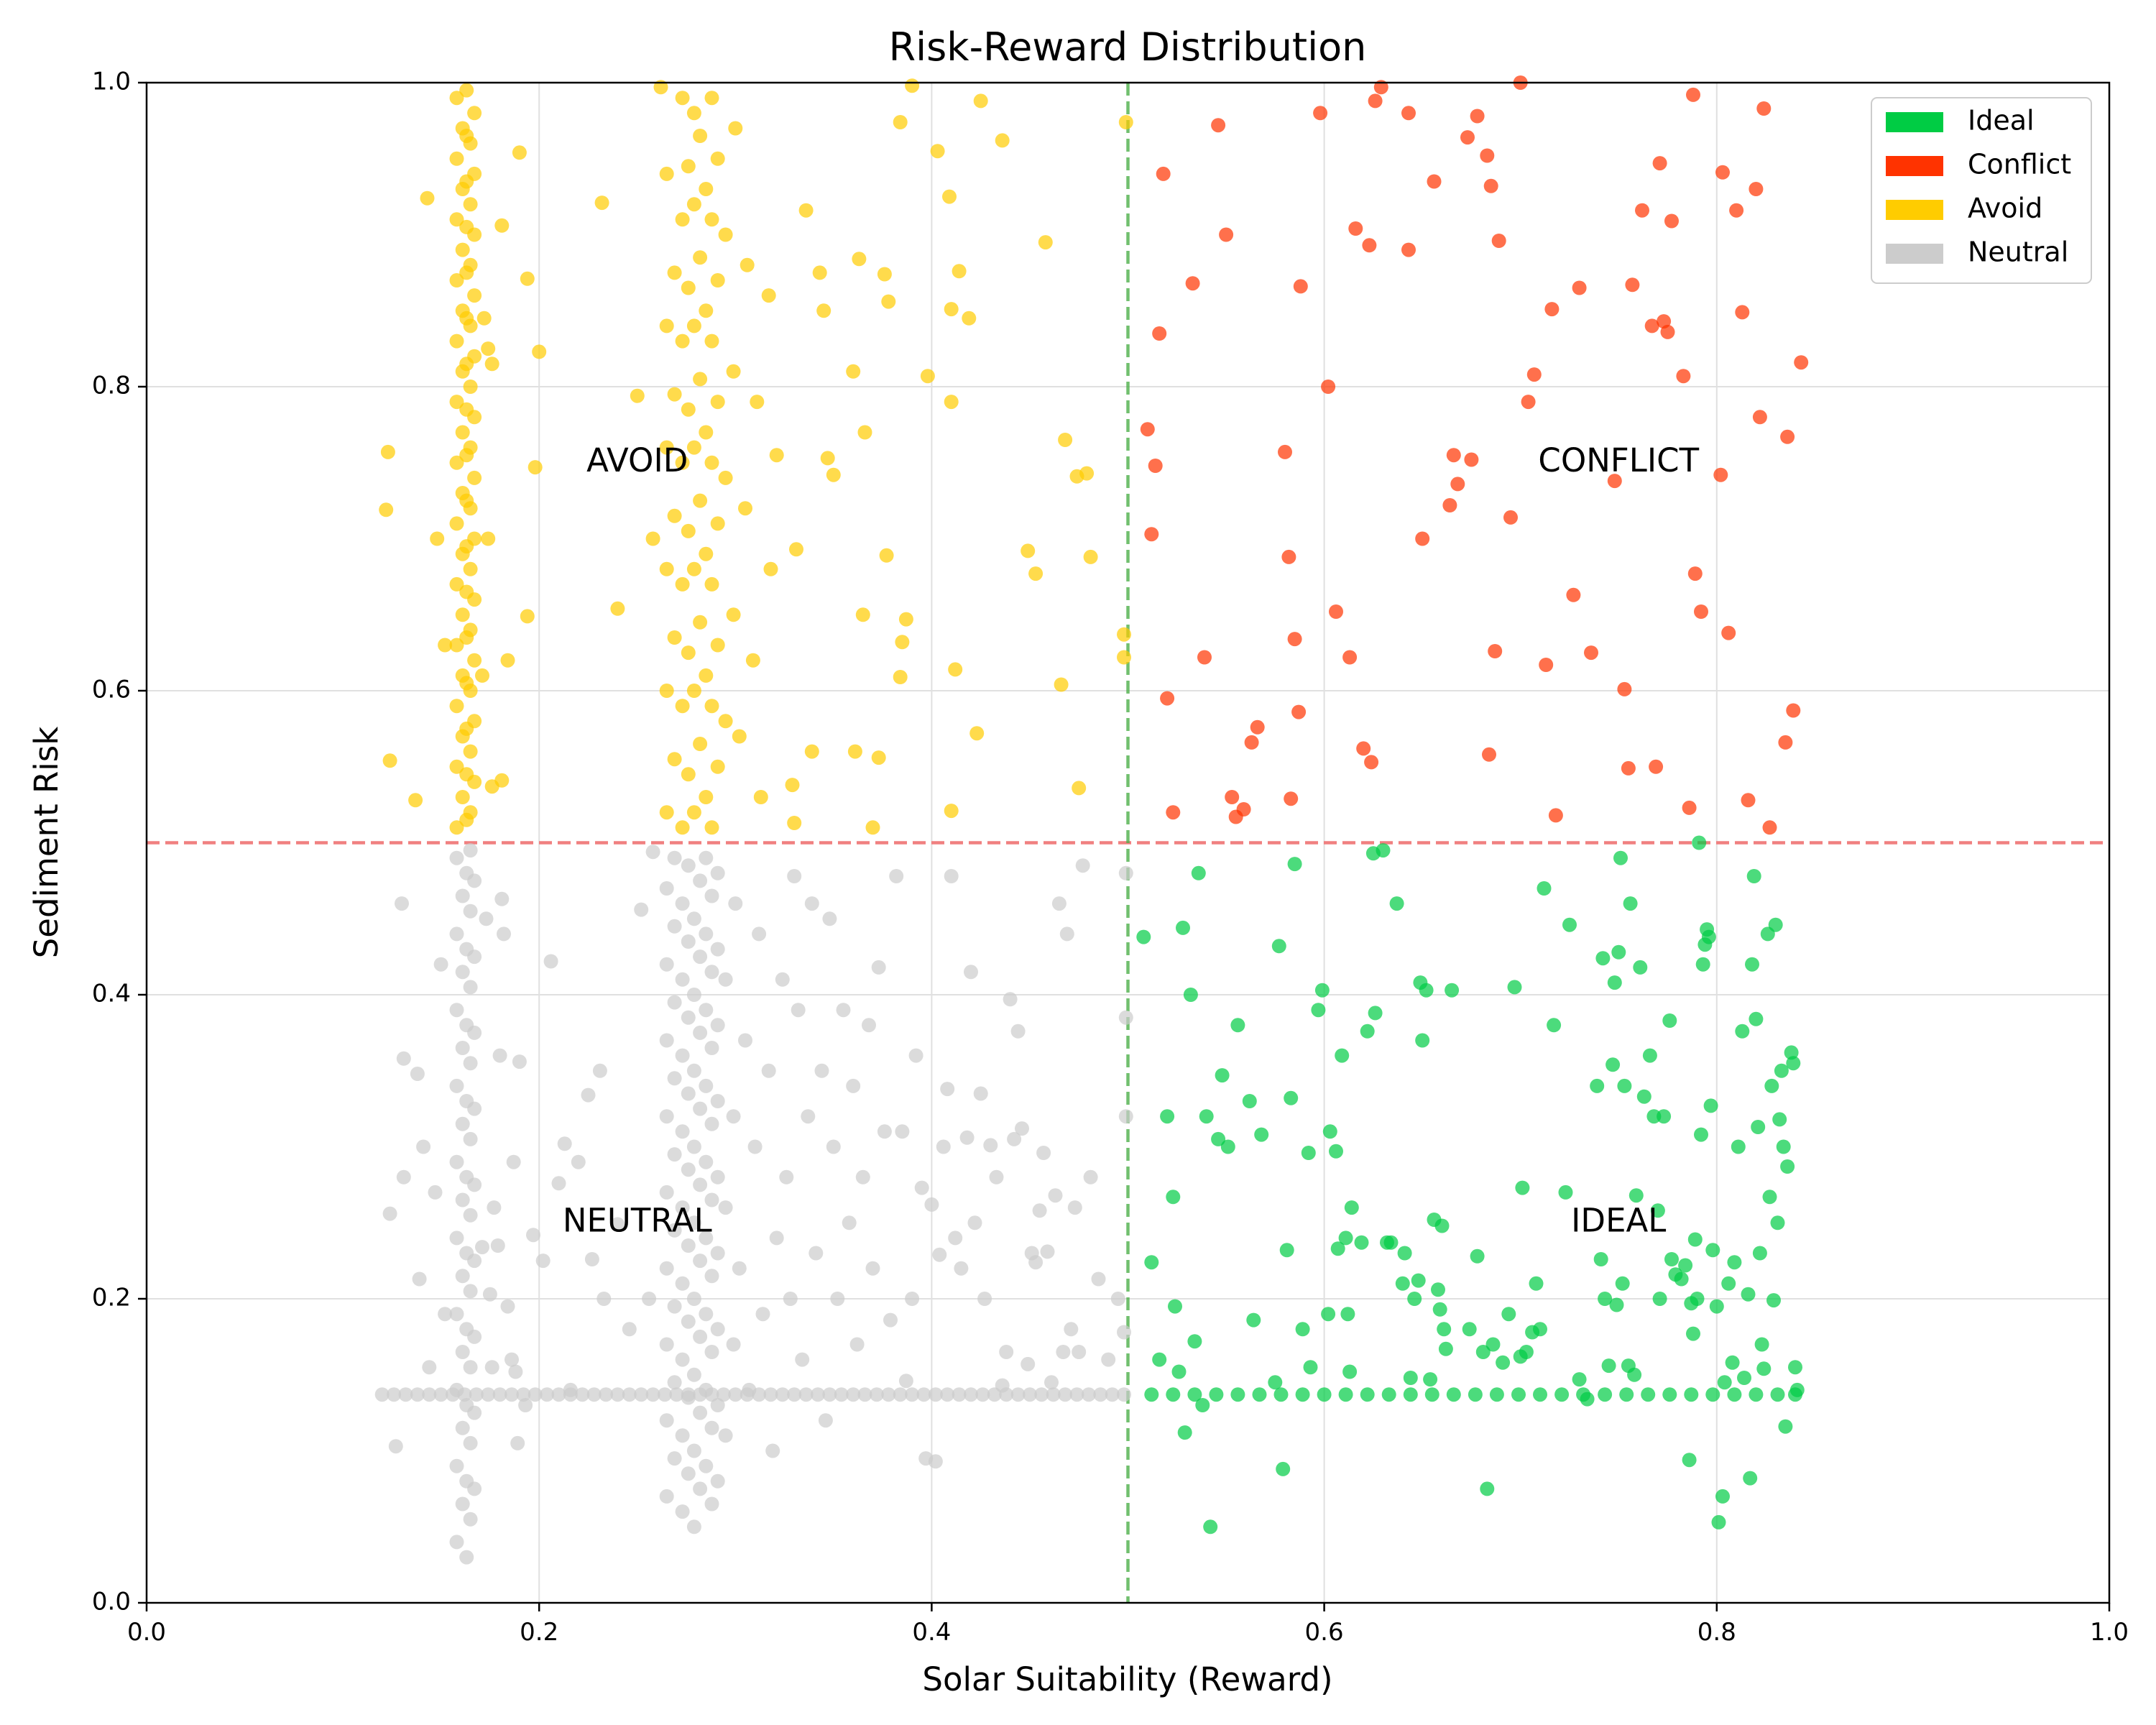 The height and width of the screenshot is (1725, 2156). What do you see at coordinates (46, 843) in the screenshot?
I see `y-axis-label: Sediment Risk` at bounding box center [46, 843].